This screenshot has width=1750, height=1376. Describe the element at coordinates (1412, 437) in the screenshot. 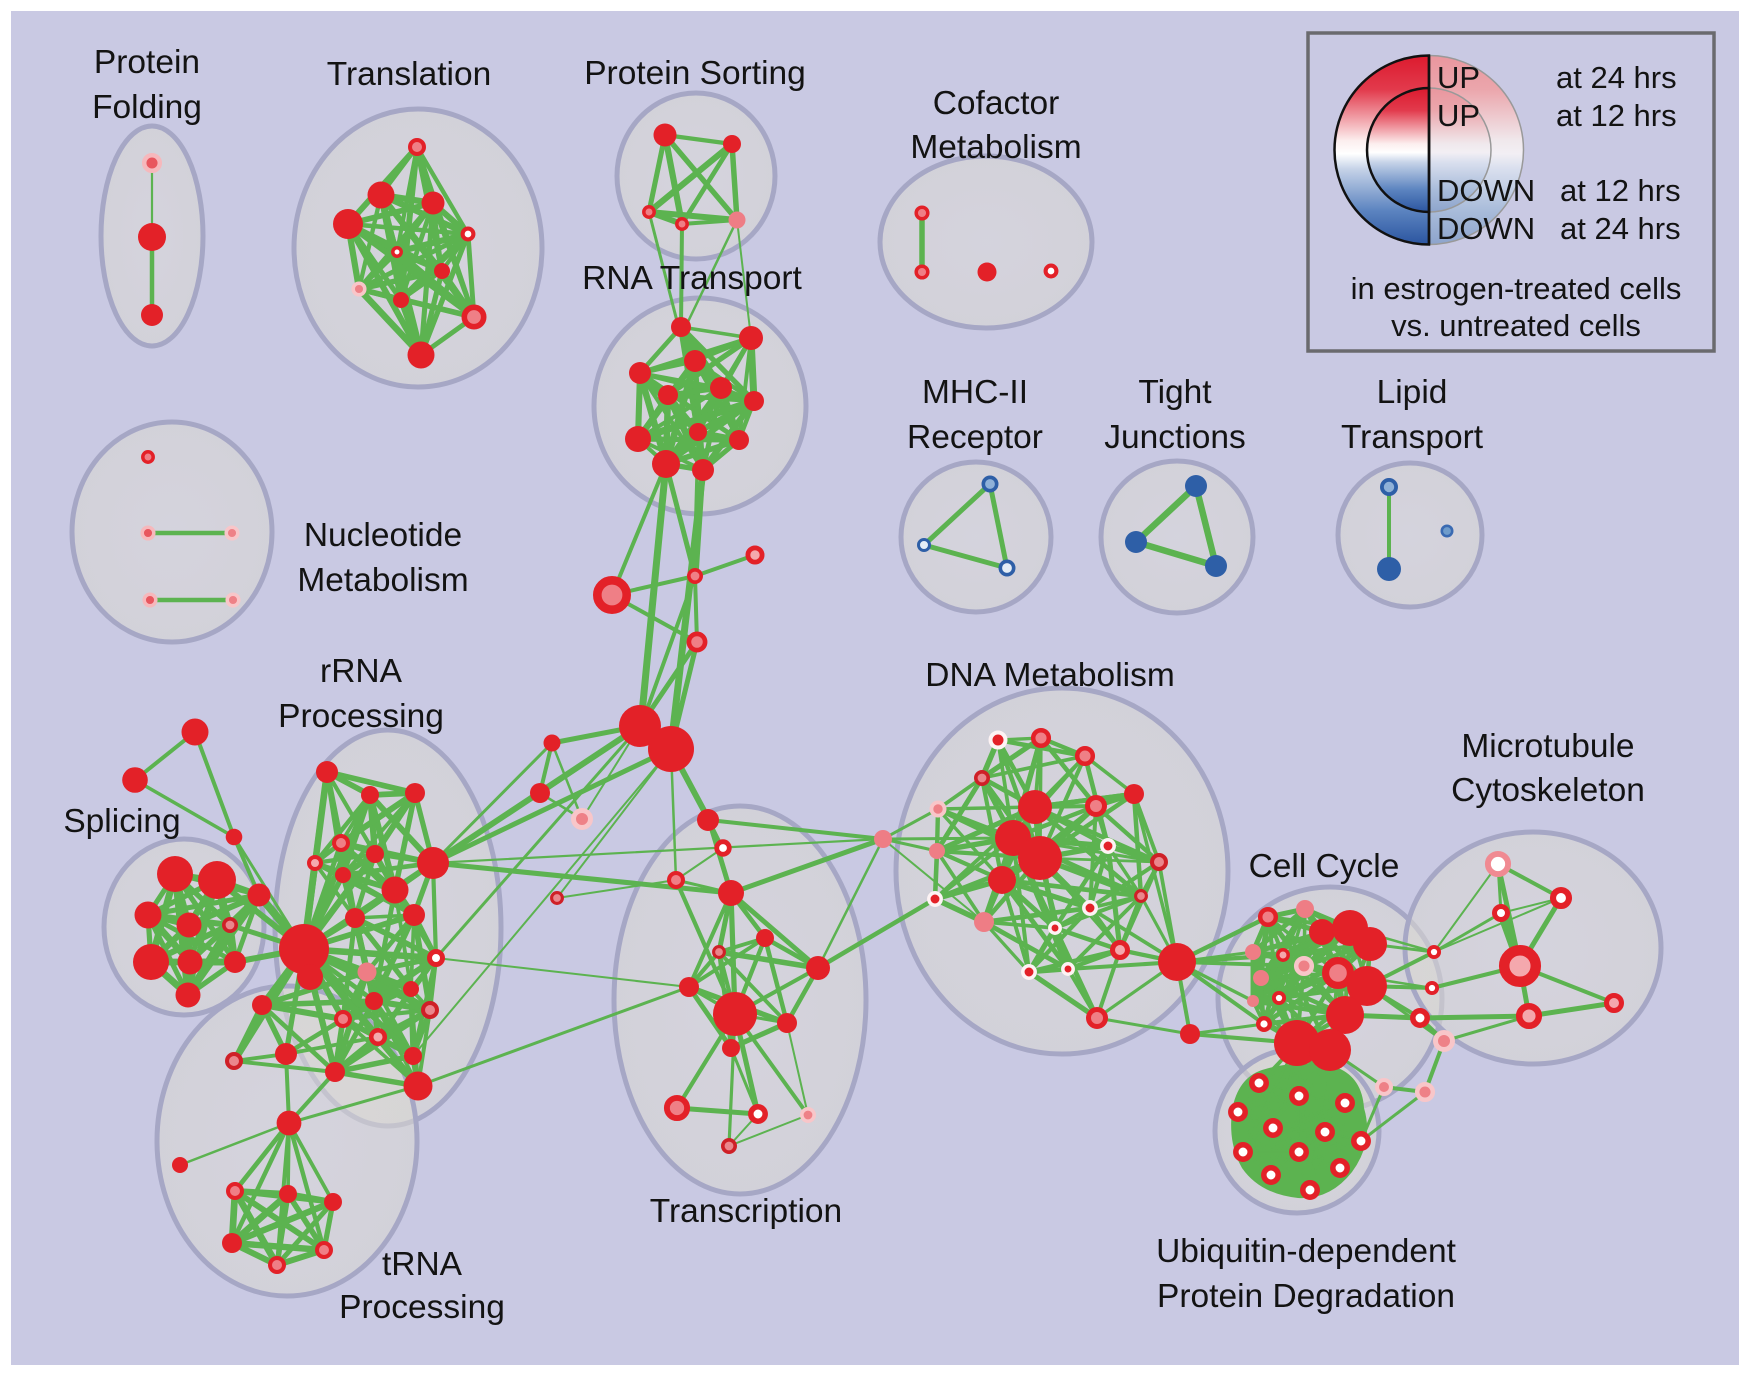

I see `svg-text: Transport` at that location.